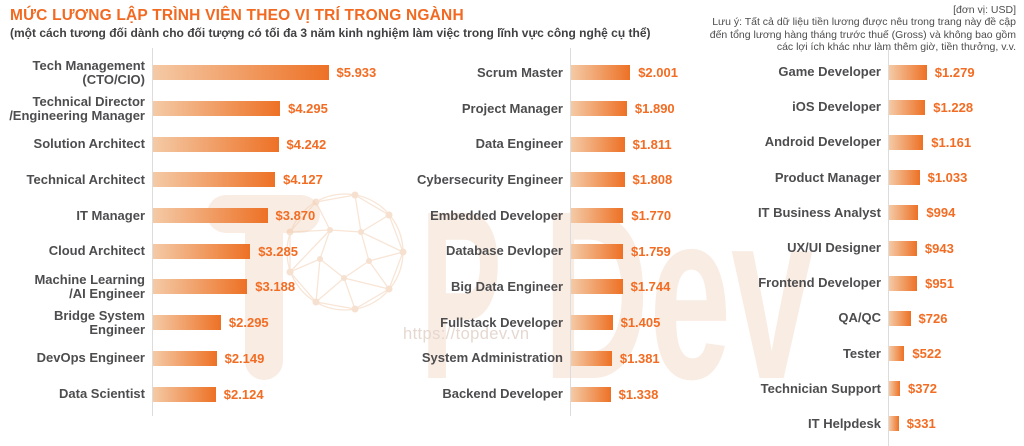 Image resolution: width=1024 pixels, height=446 pixels. What do you see at coordinates (639, 358) in the screenshot?
I see `salary-value: $1.381` at bounding box center [639, 358].